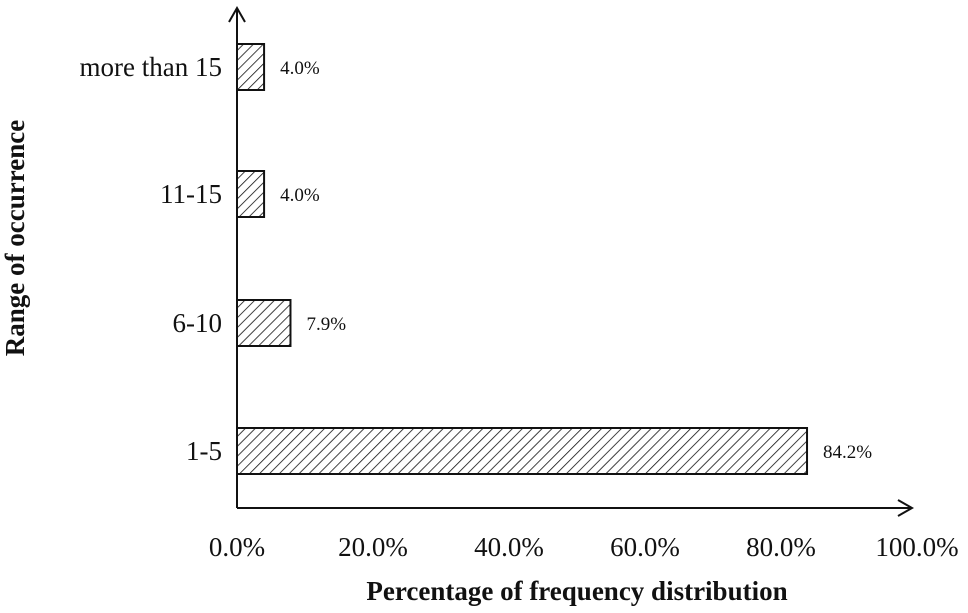  I want to click on y-tick-labels: 1-5 6-10 11-15 more than 15, so click(151, 259).